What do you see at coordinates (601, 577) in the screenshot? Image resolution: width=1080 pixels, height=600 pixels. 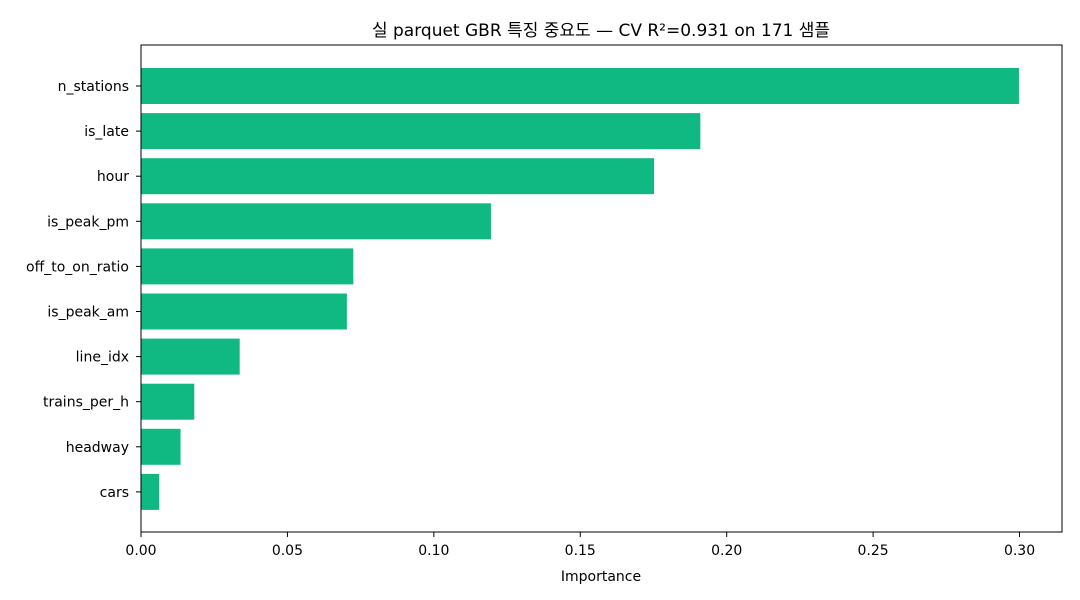 I see `x-axis-label: Importance` at bounding box center [601, 577].